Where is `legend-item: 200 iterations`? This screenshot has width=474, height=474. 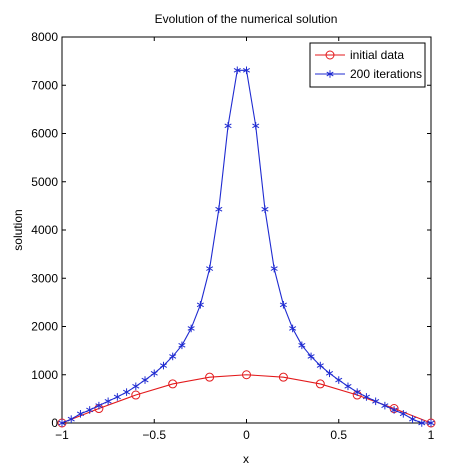
legend-item: 200 iterations is located at coordinates (368, 74).